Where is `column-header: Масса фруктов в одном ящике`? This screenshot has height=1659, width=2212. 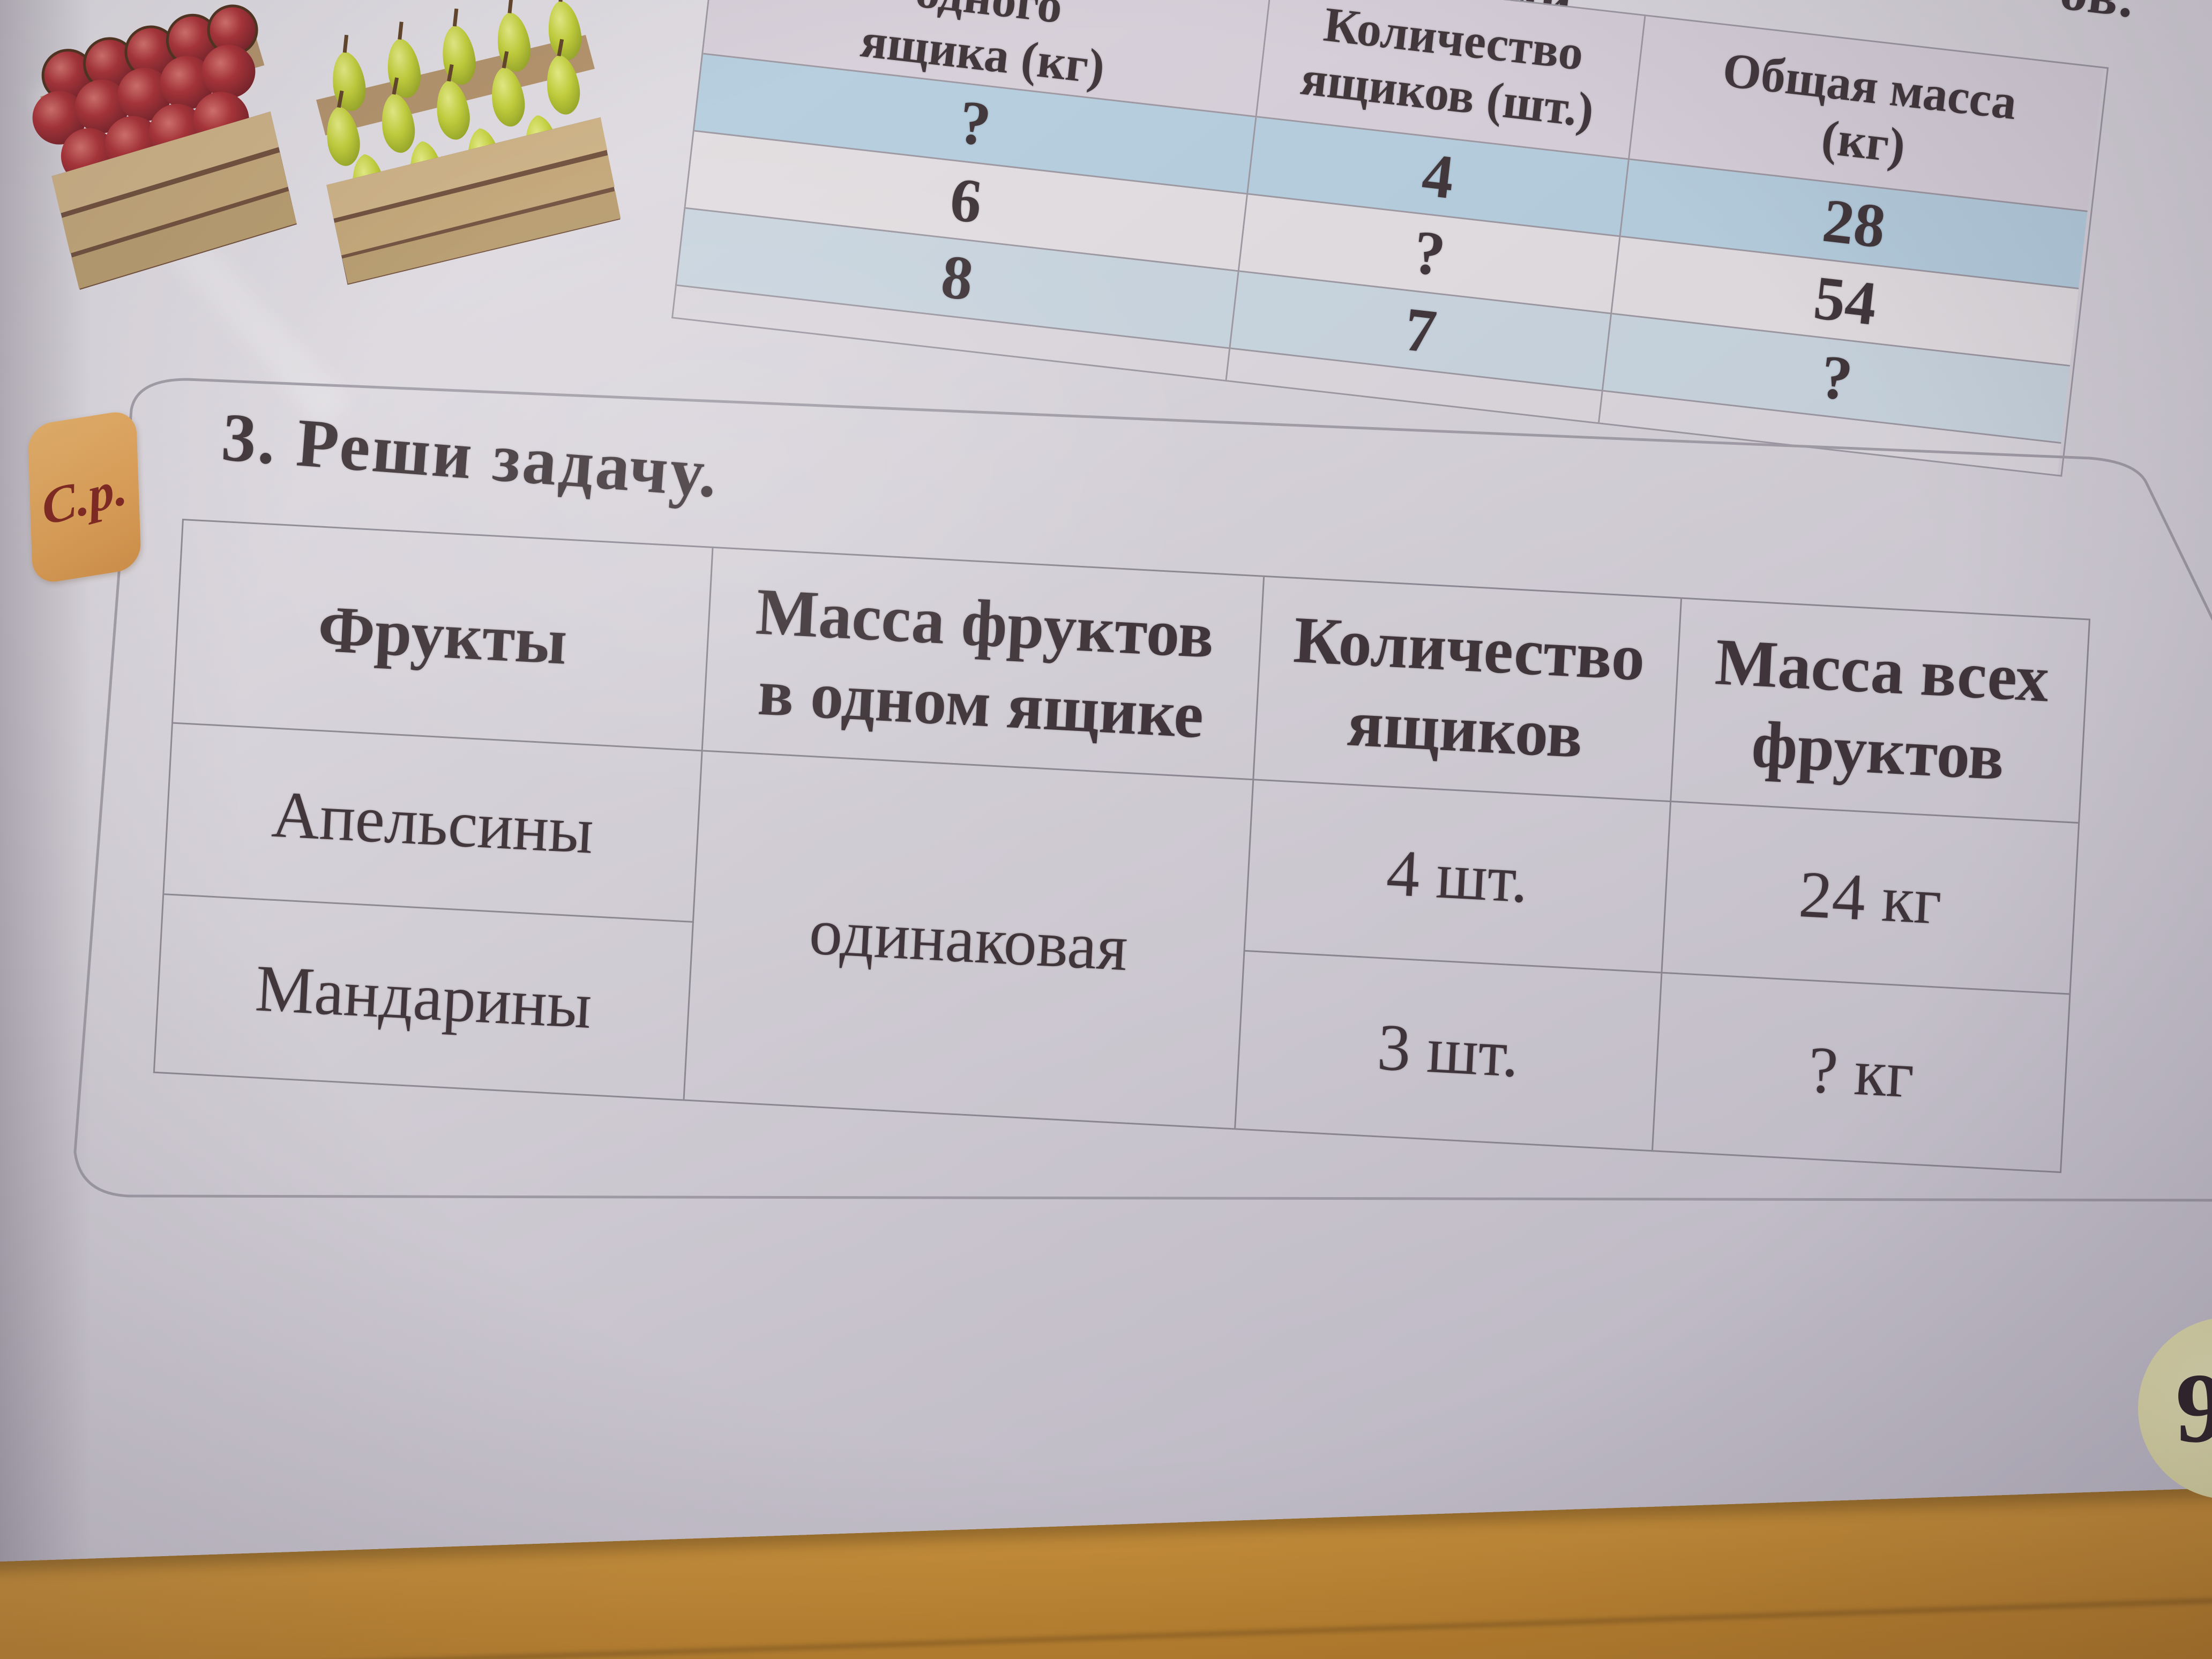
column-header: Масса фруктов в одном ящике is located at coordinates (984, 664).